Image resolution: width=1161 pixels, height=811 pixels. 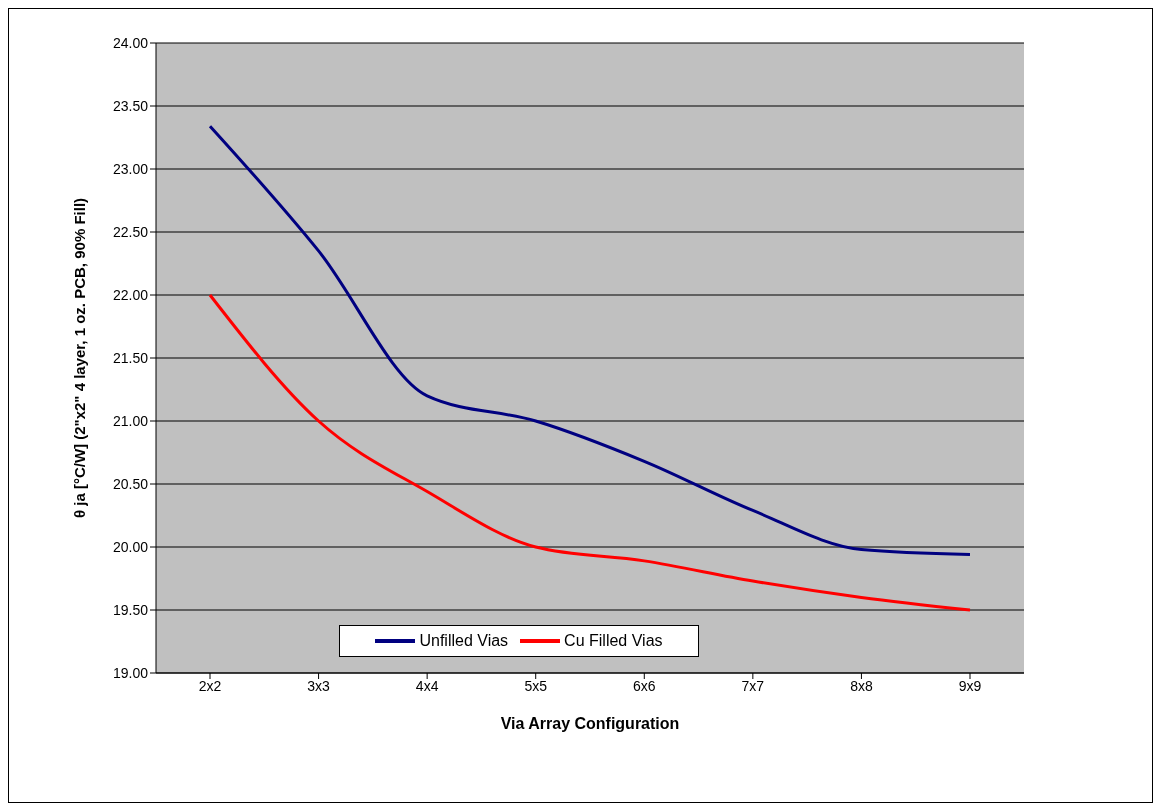 What do you see at coordinates (130, 609) in the screenshot?
I see `y-tick-label: 19.50` at bounding box center [130, 609].